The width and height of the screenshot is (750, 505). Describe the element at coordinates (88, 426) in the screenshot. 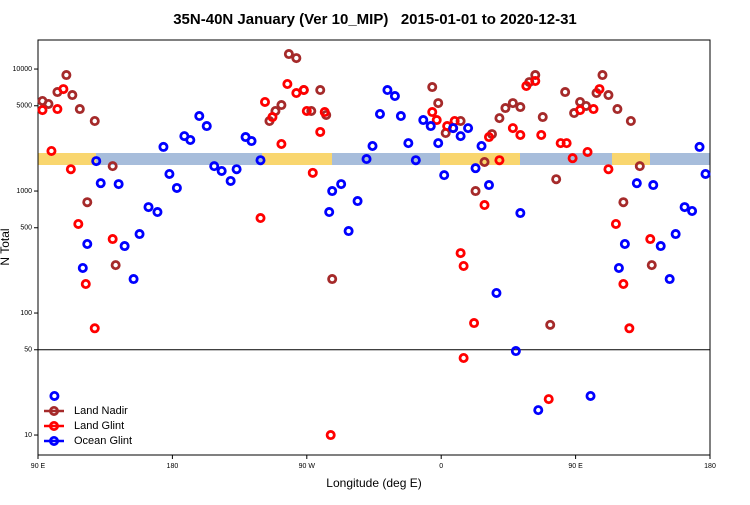

I see `legend: Land Nadir Land Glint Ocean Glint` at that location.